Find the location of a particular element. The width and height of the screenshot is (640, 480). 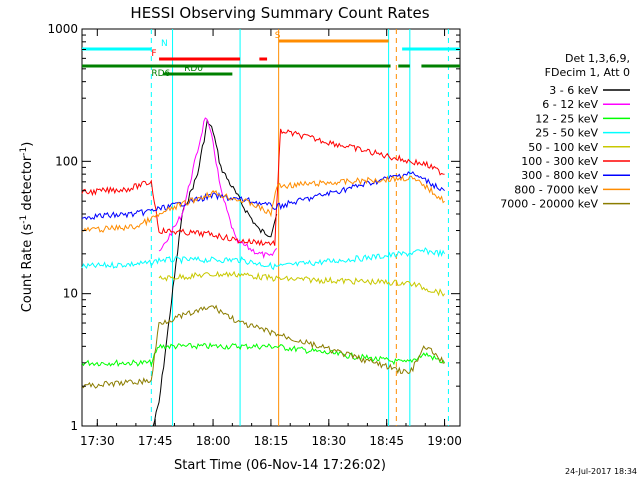

legend-label: 100 - 300 keV is located at coordinates (559, 161).